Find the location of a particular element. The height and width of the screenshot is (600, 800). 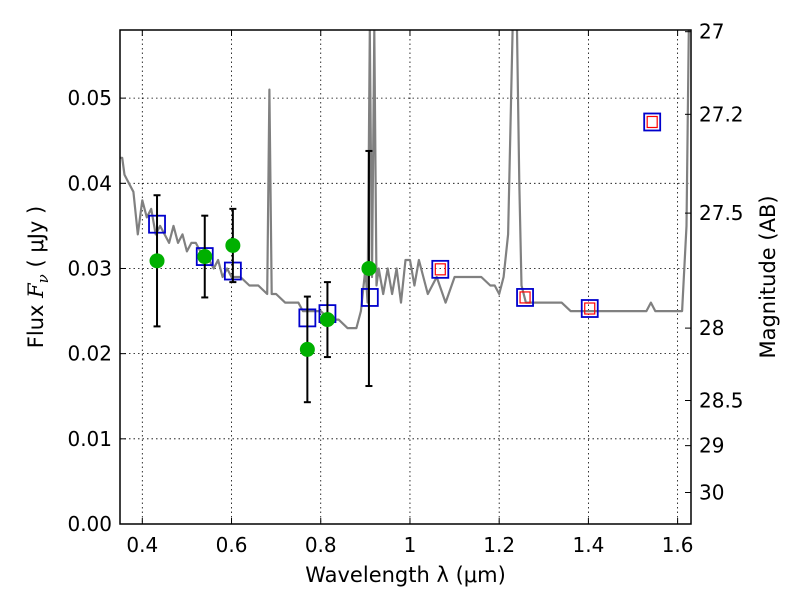

x-tick-label: 0.6 is located at coordinates (232, 545).